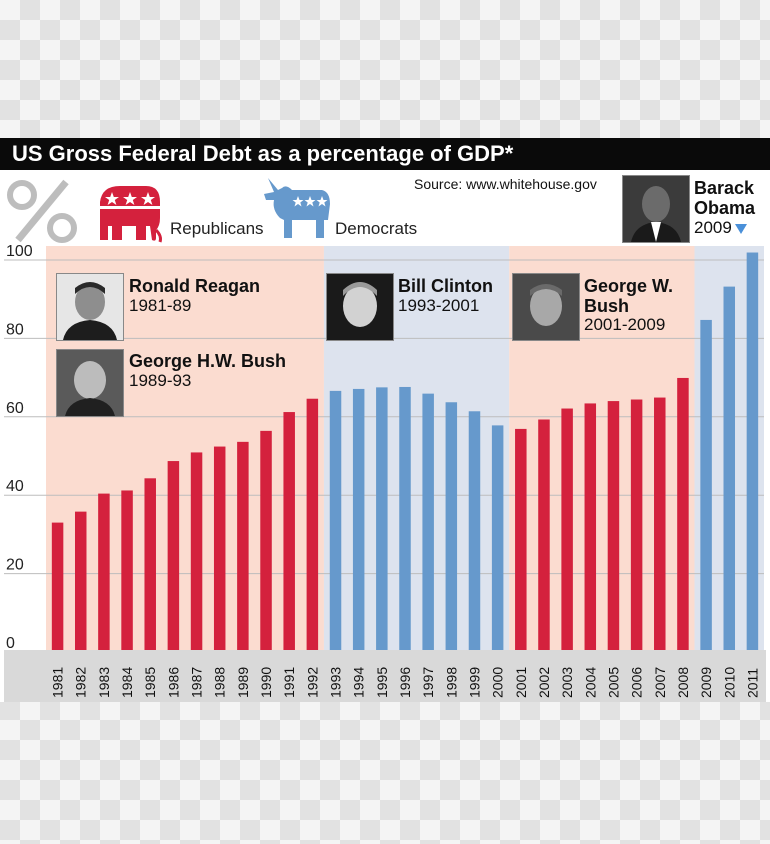  What do you see at coordinates (220, 682) in the screenshot?
I see `x-tick-label: 1988` at bounding box center [220, 682].